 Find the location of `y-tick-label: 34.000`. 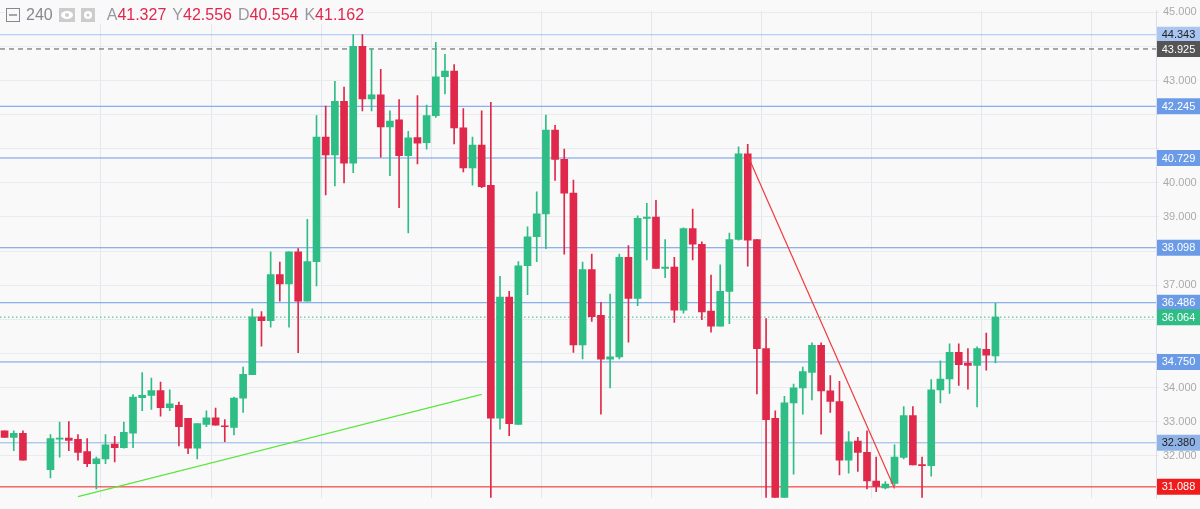

y-tick-label: 34.000 is located at coordinates (1180, 386).